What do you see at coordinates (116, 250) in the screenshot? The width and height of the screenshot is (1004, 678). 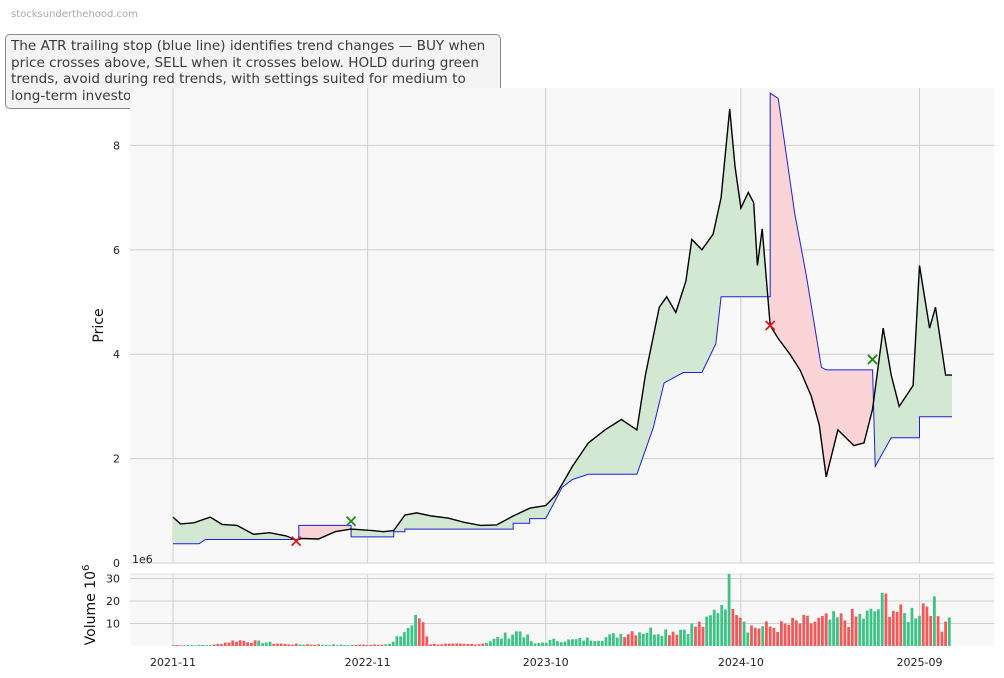 I see `price-y-tick: 6` at bounding box center [116, 250].